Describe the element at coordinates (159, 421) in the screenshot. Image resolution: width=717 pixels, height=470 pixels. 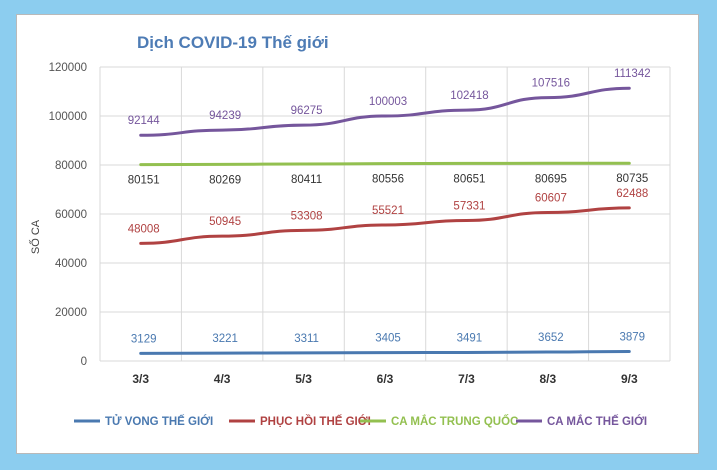
I see `legend-item-label: TỬ VONG THẾ GIỚI` at that location.